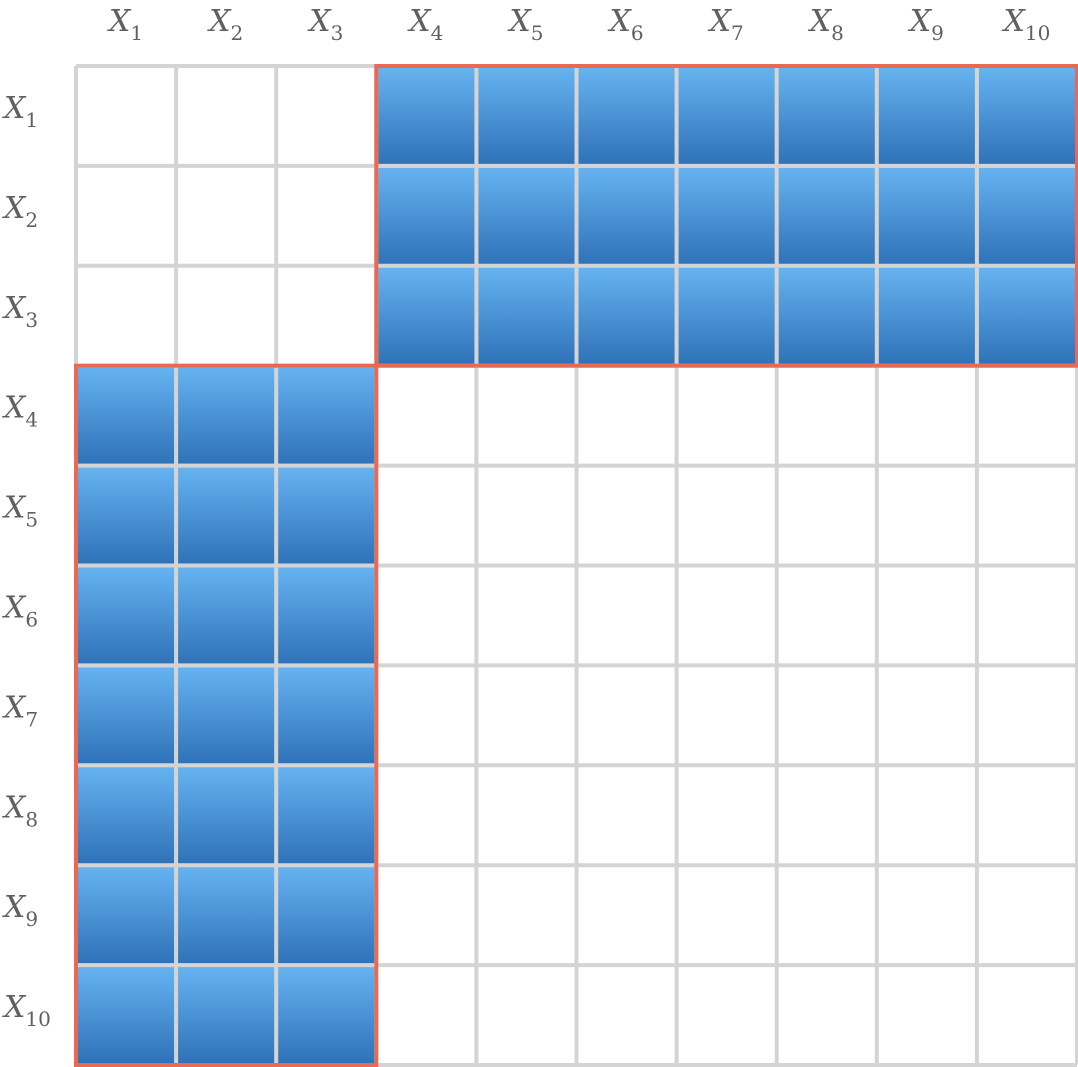  What do you see at coordinates (826, 24) in the screenshot?
I see `col-label-8: X8` at bounding box center [826, 24].